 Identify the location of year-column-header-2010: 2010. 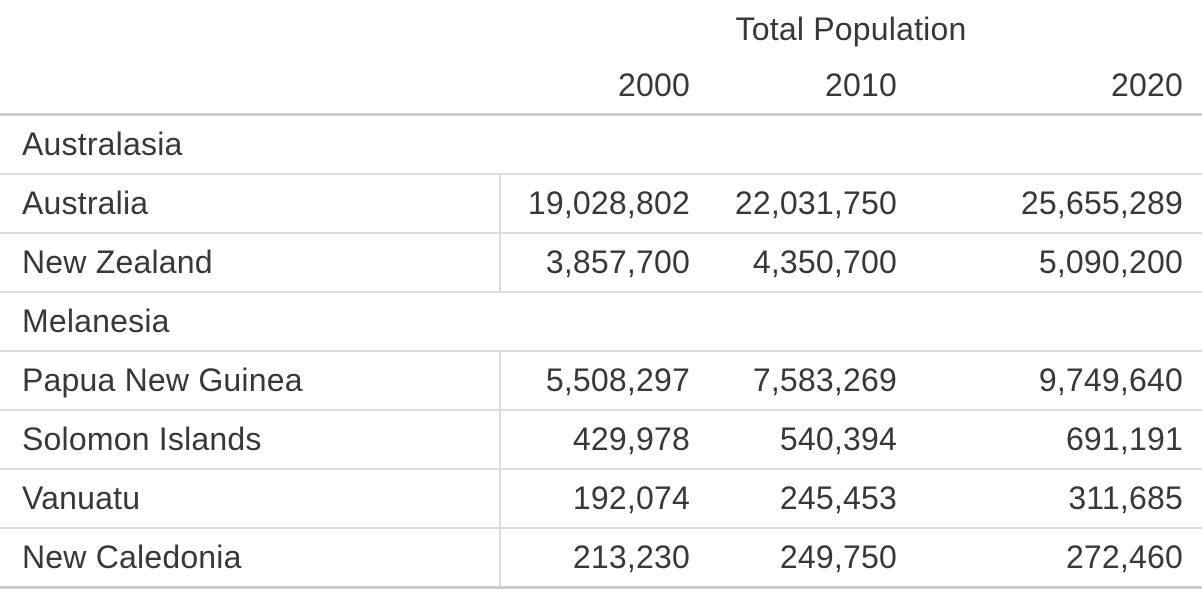
(807, 87).